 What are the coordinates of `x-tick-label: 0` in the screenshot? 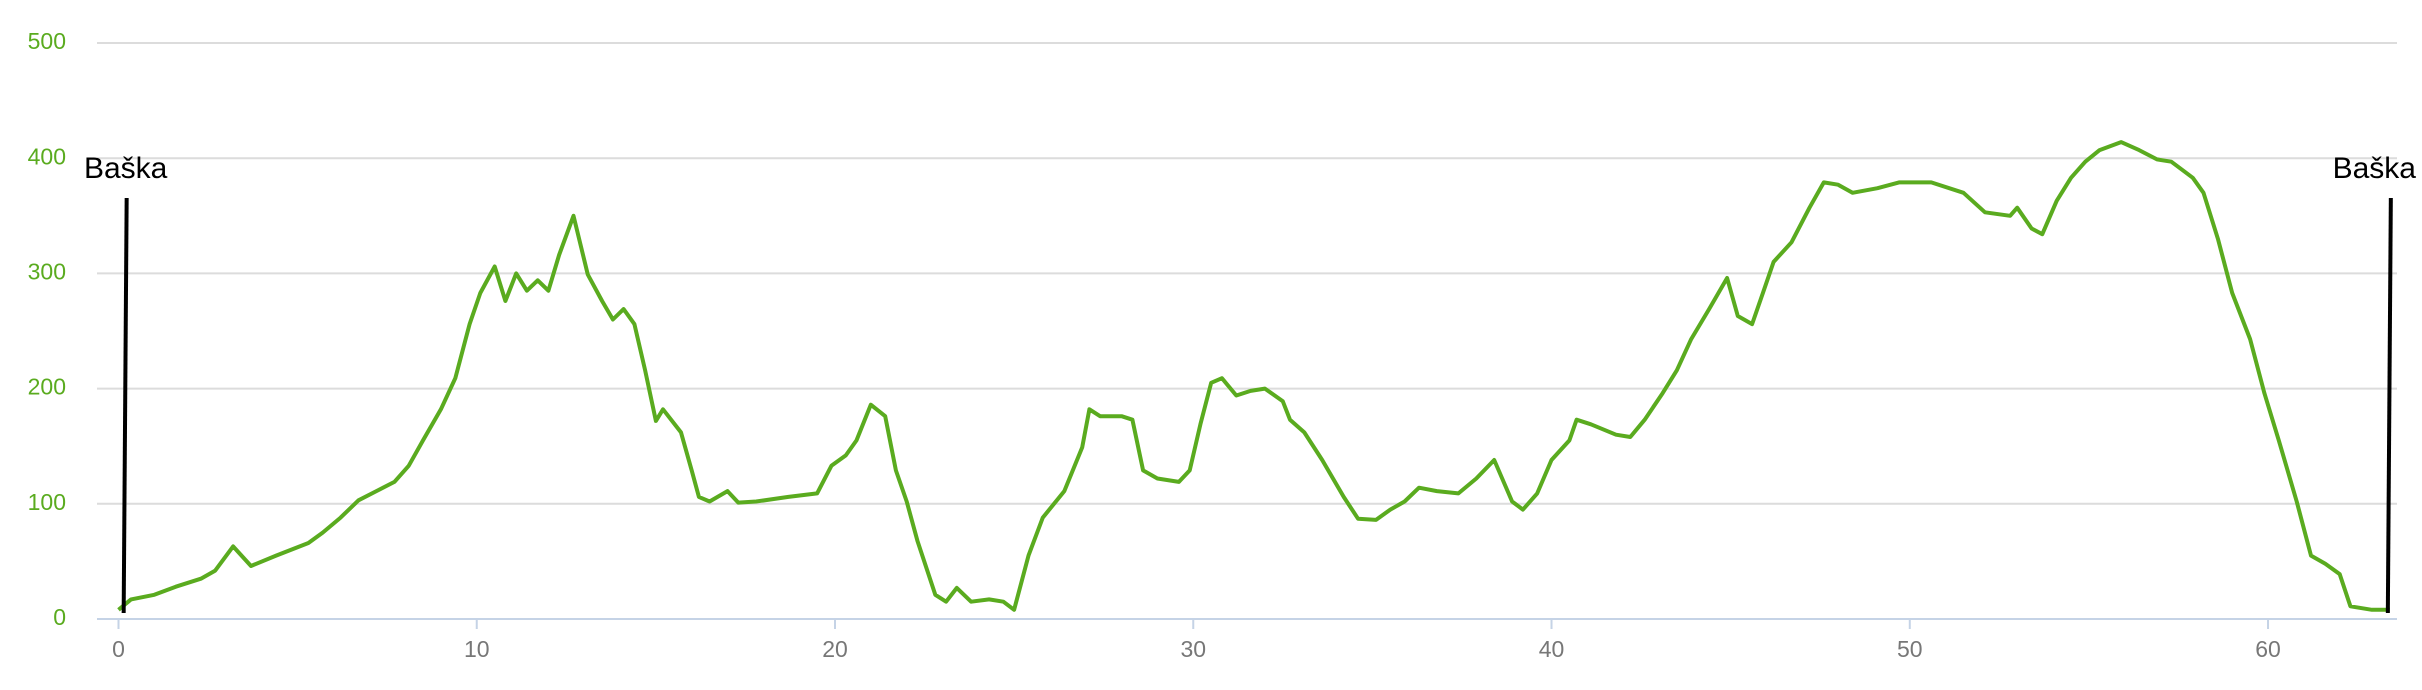 It's located at (118, 649).